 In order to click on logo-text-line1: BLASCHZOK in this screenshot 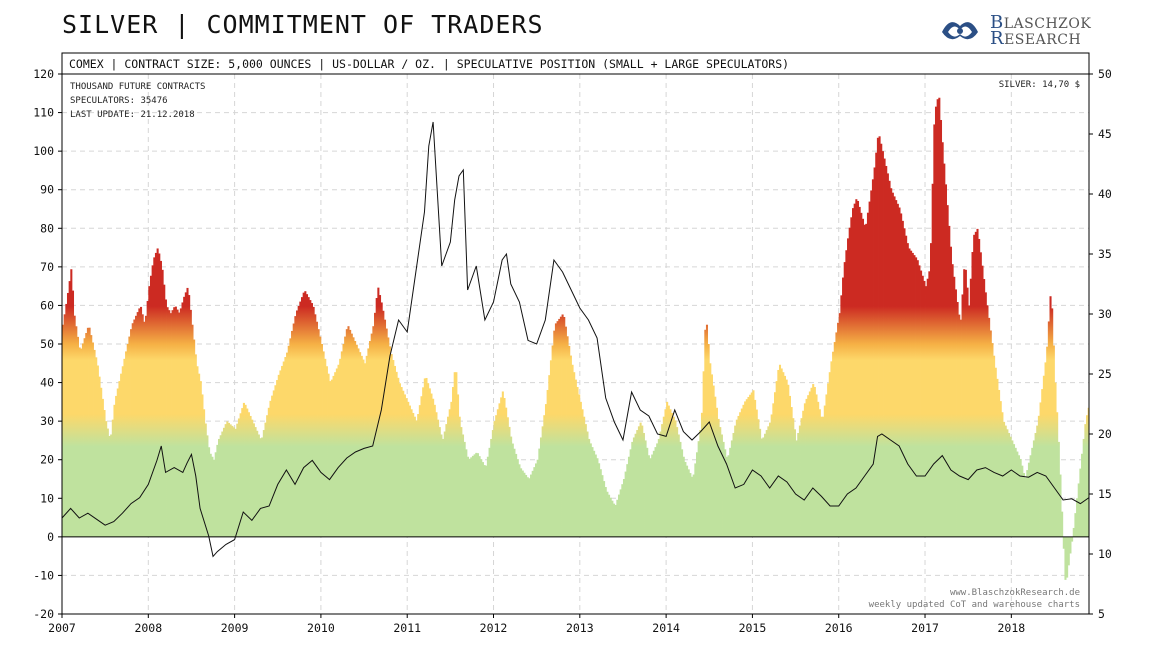, I will do `click(1041, 22)`.